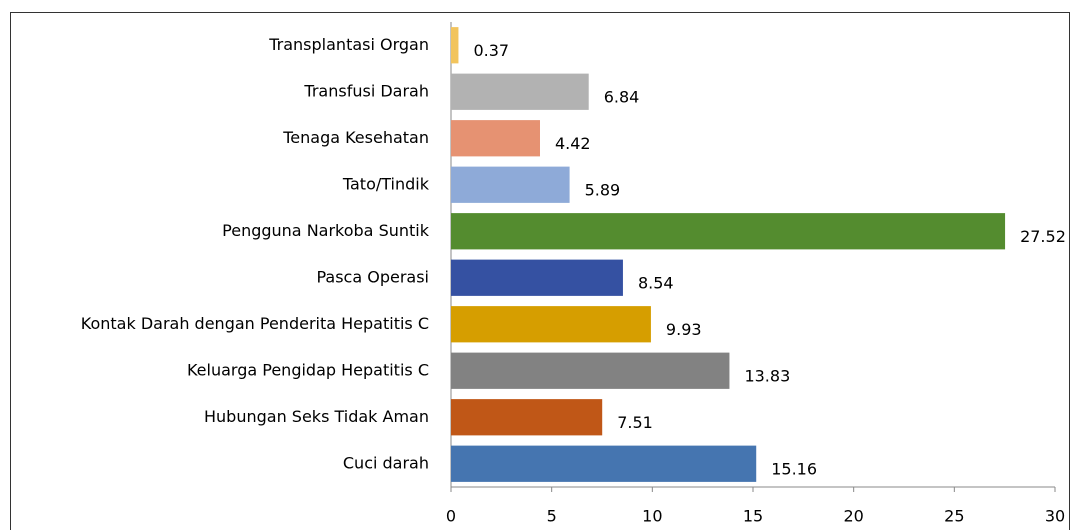  What do you see at coordinates (316, 416) in the screenshot?
I see `y-tick-label: Hubungan Seks Tidak Aman` at bounding box center [316, 416].